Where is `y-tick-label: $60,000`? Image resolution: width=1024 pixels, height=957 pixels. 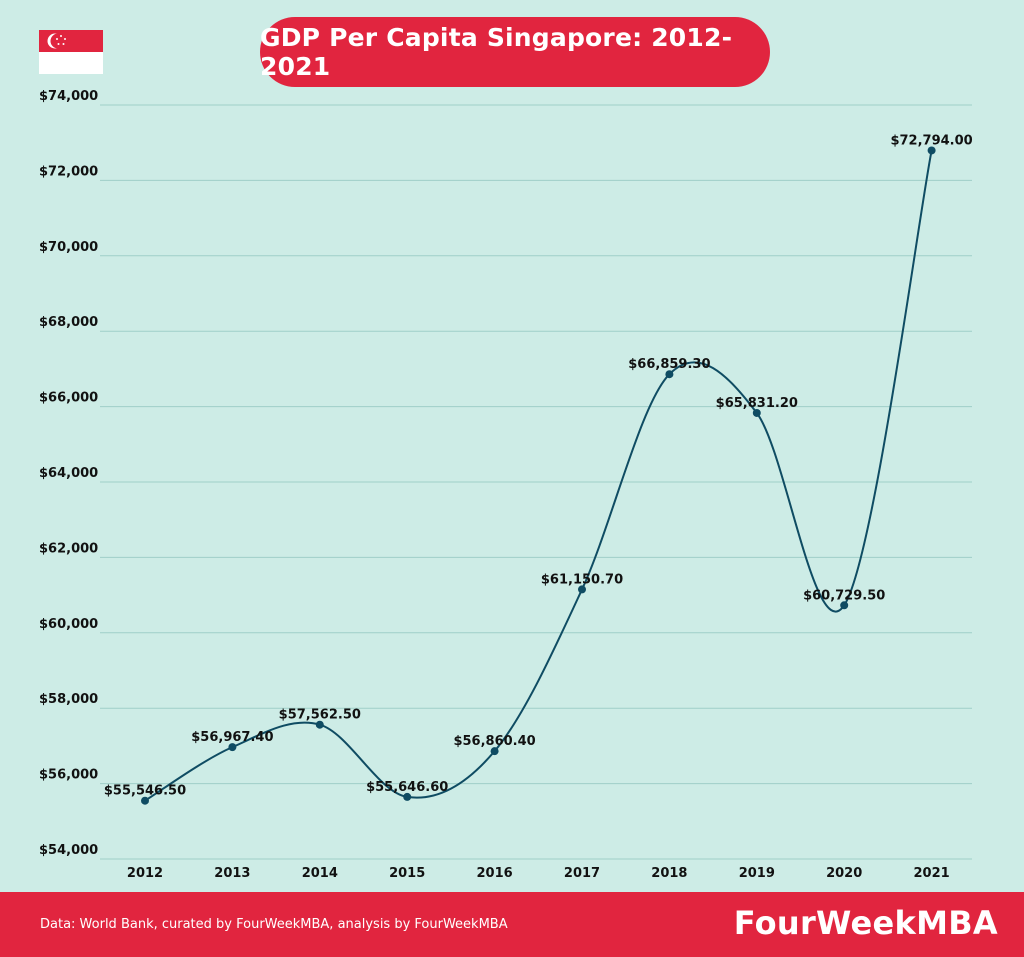
y-tick-label: $60,000 is located at coordinates (68, 624).